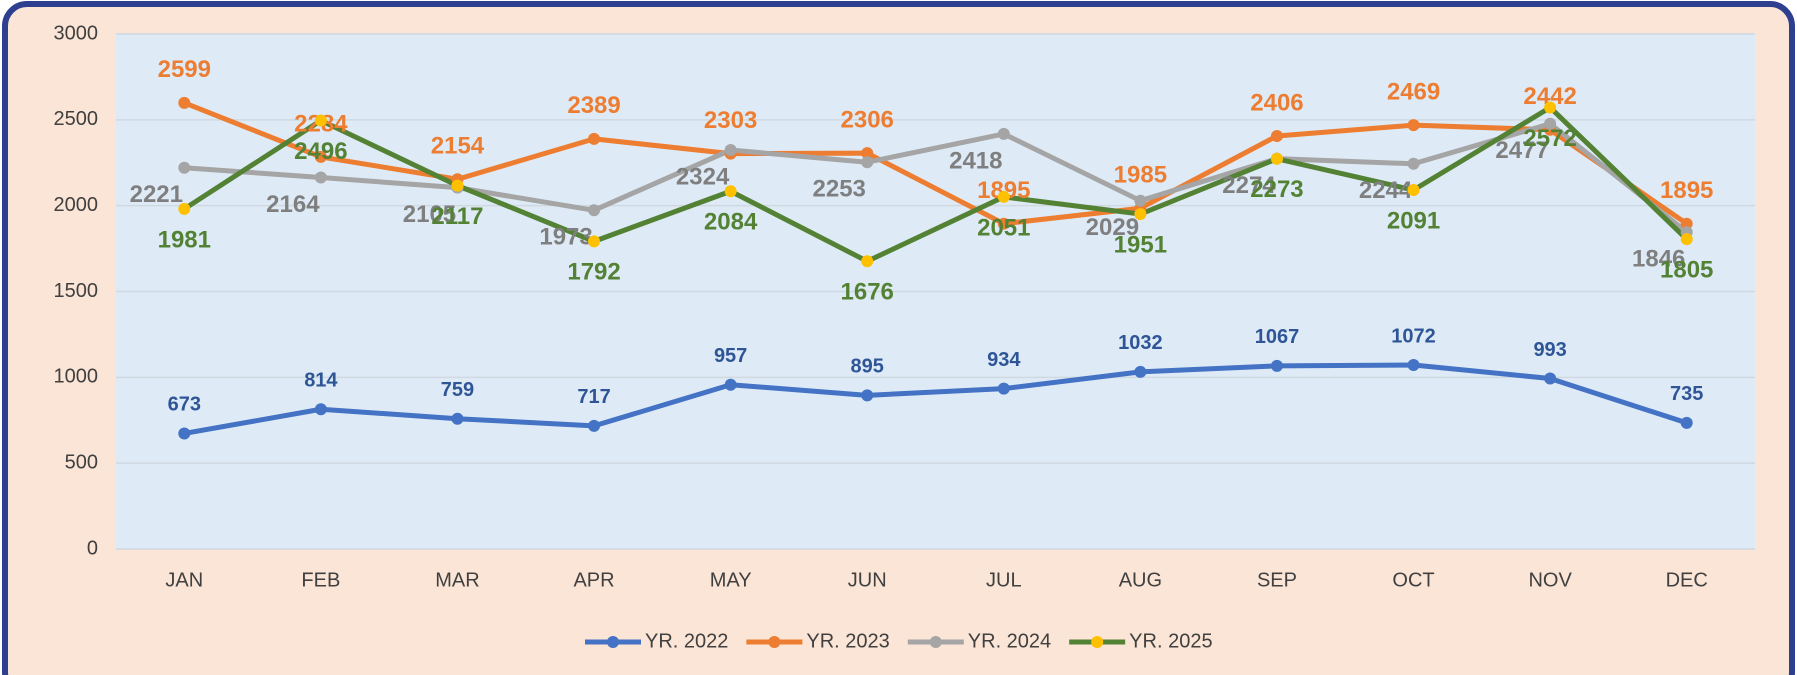  What do you see at coordinates (429, 214) in the screenshot?
I see `data-label: 2105` at bounding box center [429, 214].